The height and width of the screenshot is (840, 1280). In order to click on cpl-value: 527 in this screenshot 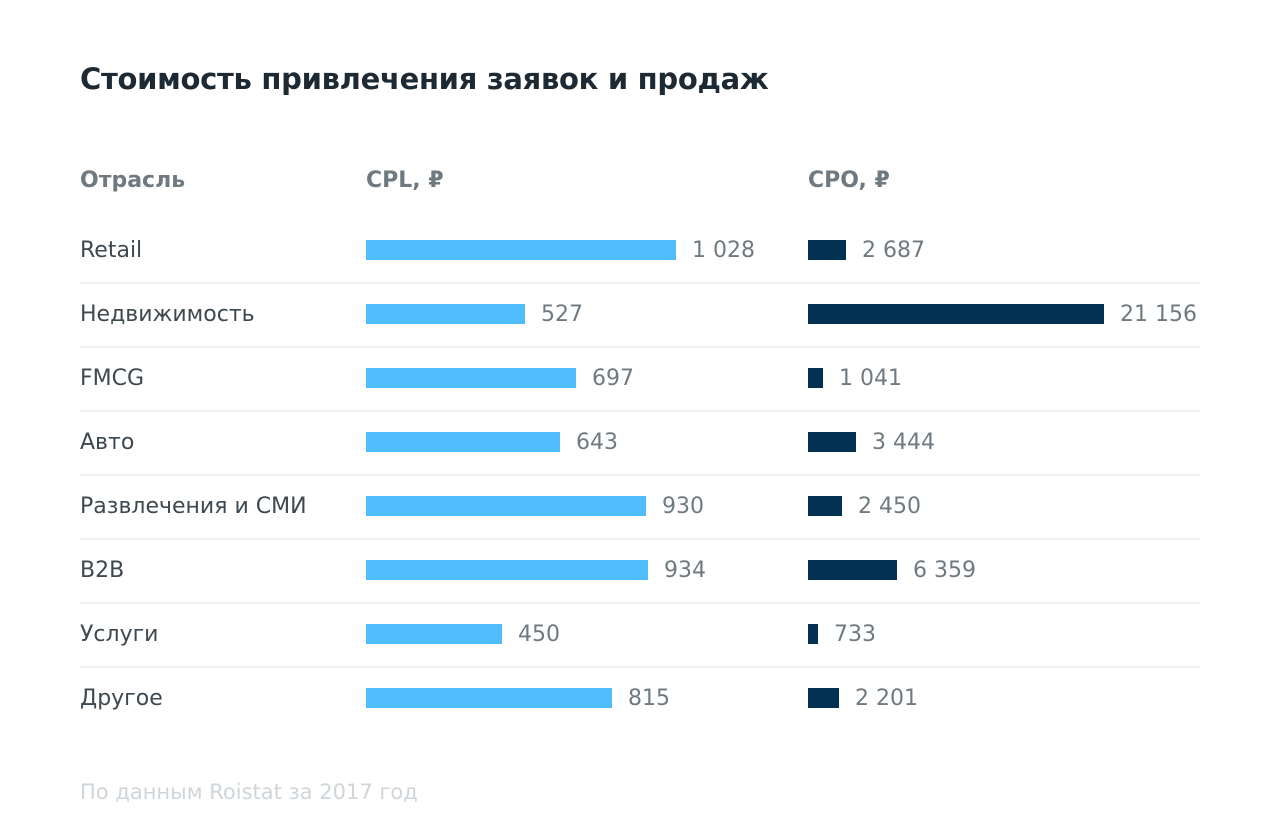, I will do `click(562, 314)`.